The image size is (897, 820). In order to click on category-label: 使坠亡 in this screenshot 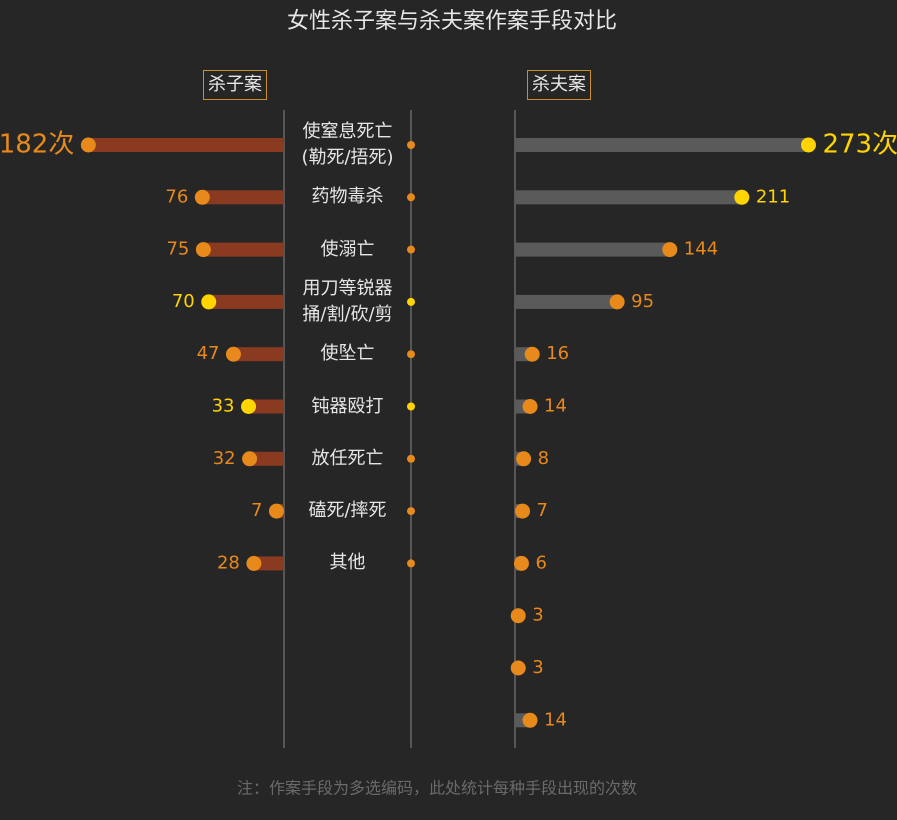, I will do `click(347, 354)`.